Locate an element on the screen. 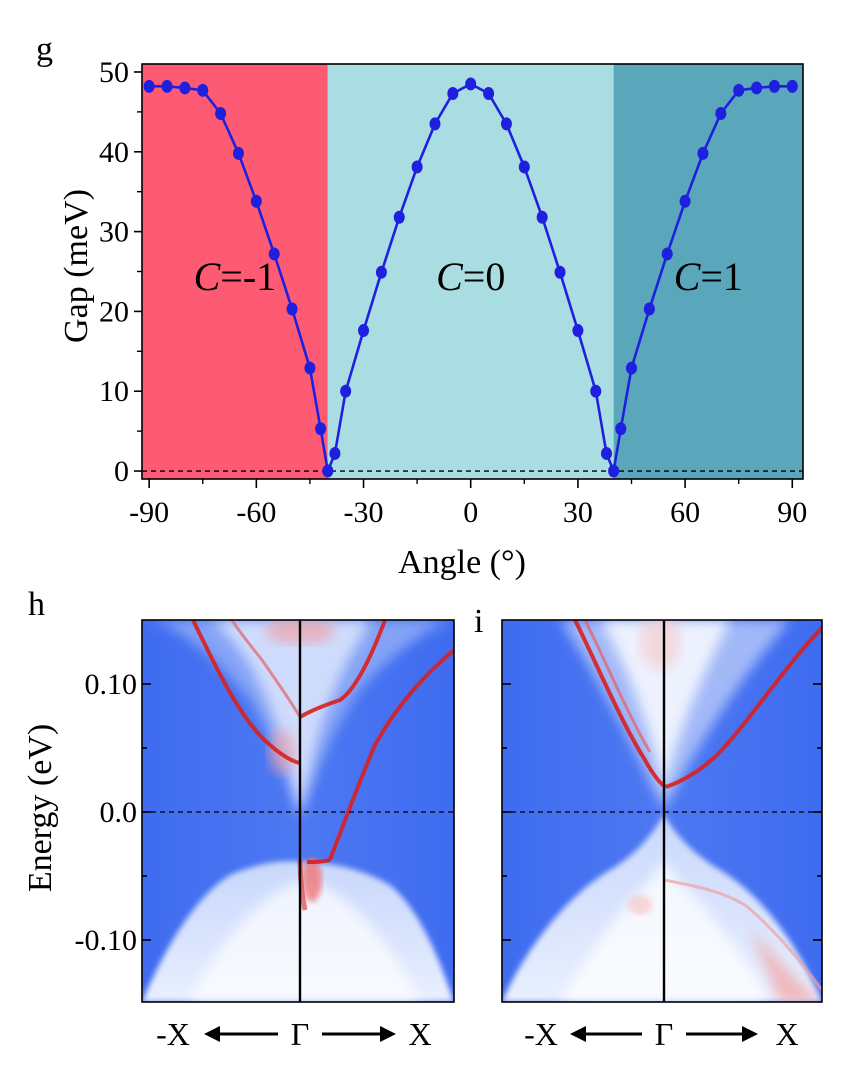 The width and height of the screenshot is (863, 1073). x-tick-label: 90 is located at coordinates (792, 512).